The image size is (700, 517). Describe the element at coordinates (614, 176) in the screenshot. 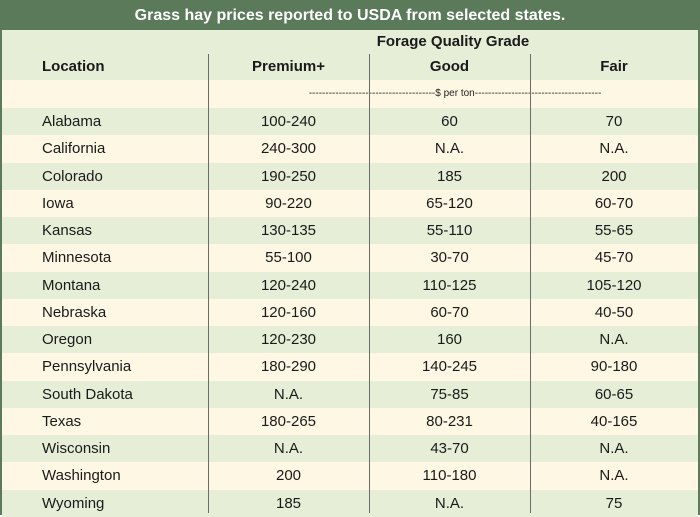

I see `fair-cell: 200` at that location.